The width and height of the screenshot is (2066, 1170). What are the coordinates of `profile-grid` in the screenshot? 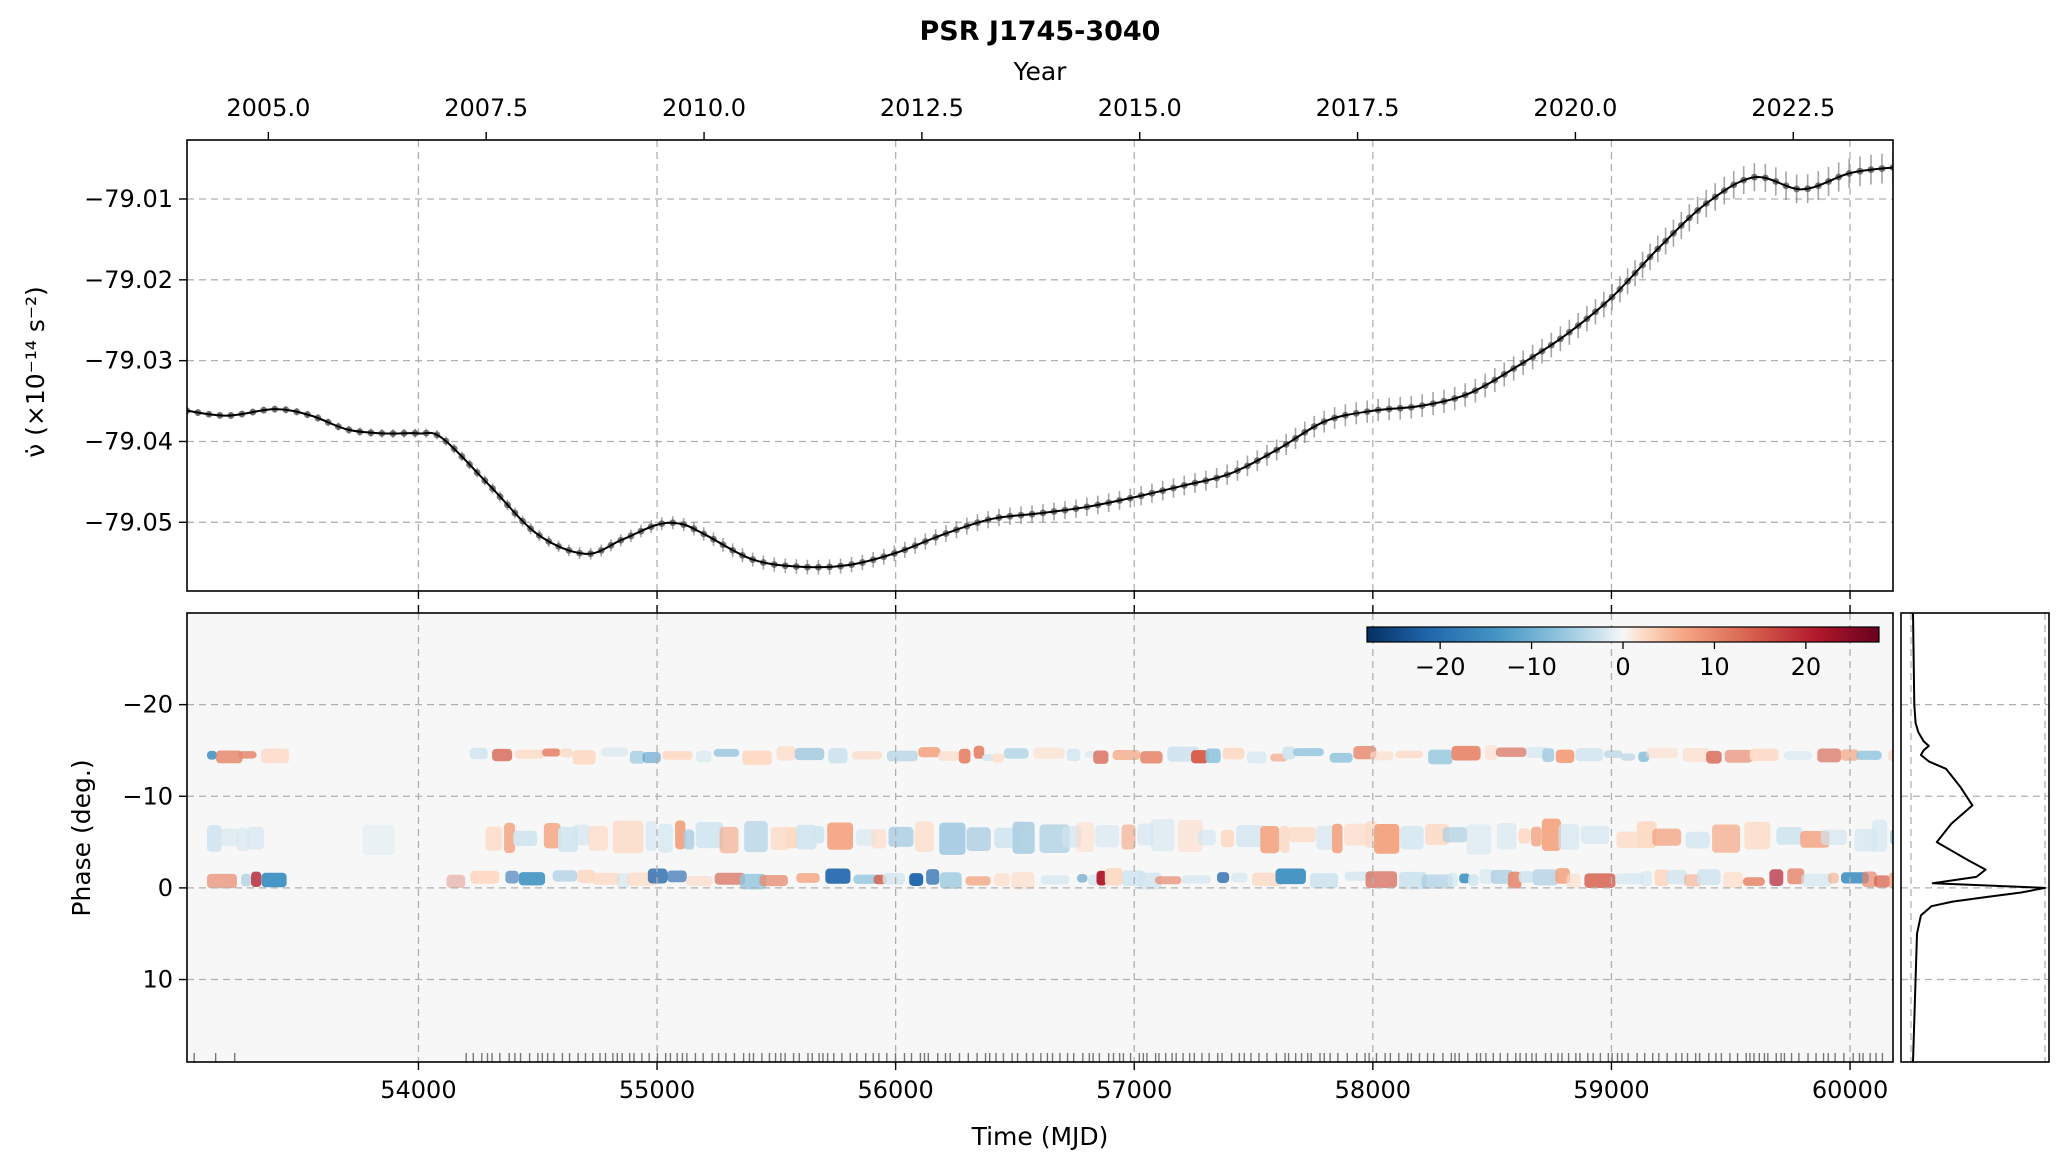 It's located at (1975, 837).